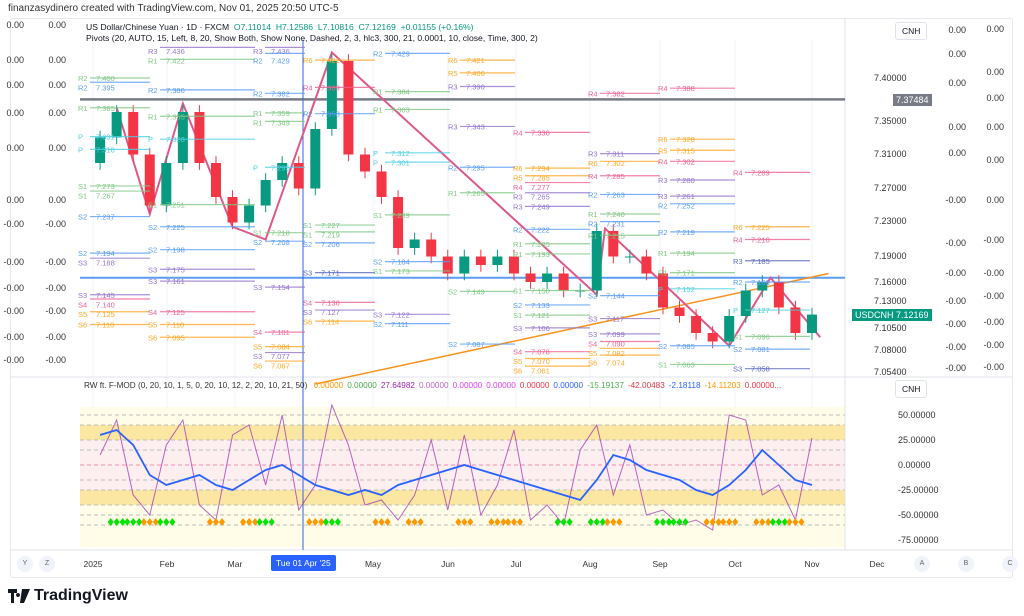 The width and height of the screenshot is (1024, 616). Describe the element at coordinates (615, 343) in the screenshot. I see `pivot-level-value: 7.090` at that location.